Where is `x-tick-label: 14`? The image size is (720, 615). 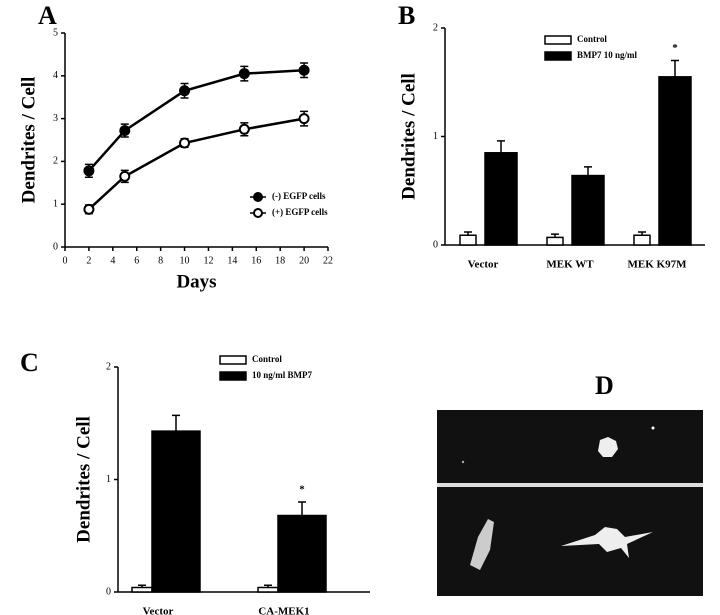
x-tick-label: 14 is located at coordinates (232, 260).